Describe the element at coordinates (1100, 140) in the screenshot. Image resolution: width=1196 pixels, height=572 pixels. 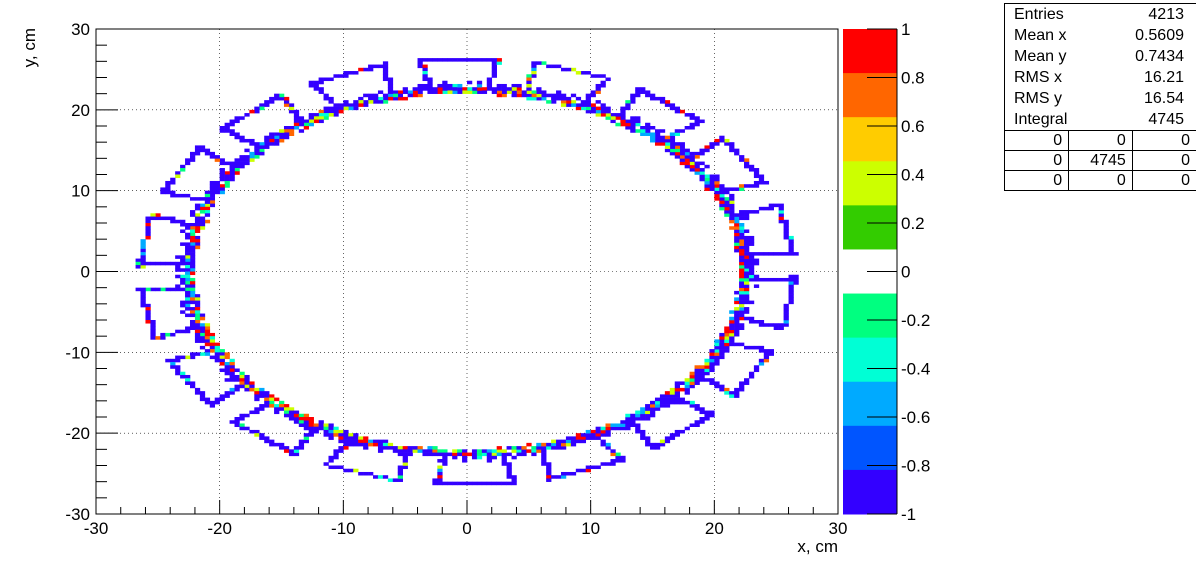
I see `overflow-cell: 0` at that location.